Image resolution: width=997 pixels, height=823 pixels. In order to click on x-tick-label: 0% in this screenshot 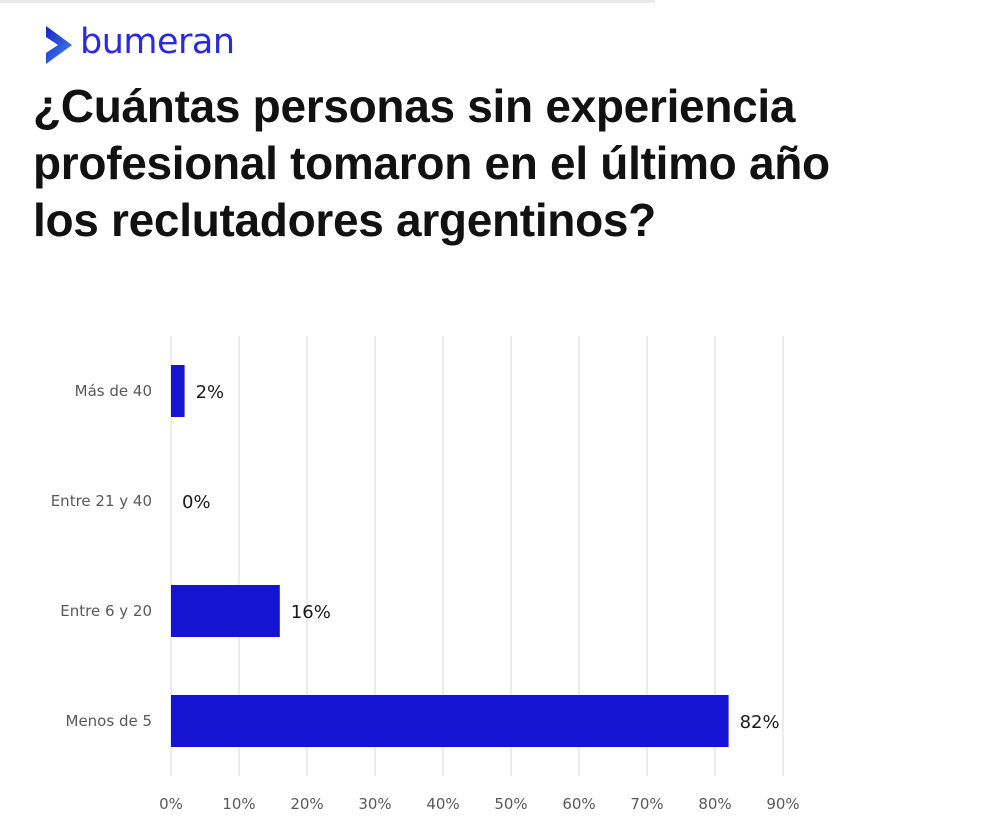, I will do `click(171, 804)`.